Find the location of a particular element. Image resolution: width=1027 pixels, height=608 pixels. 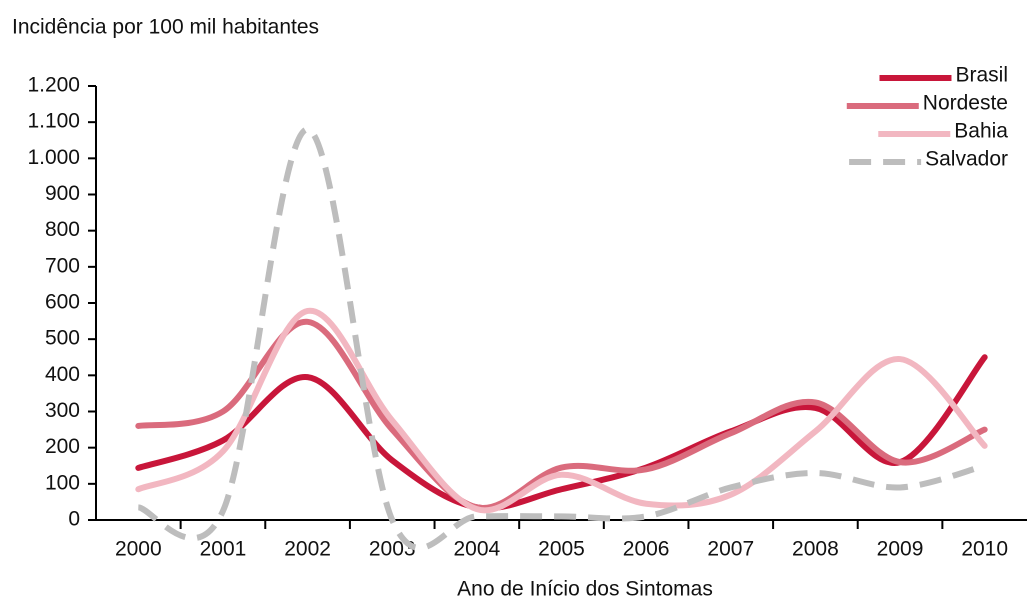

chart-title: Incidência por 100 mil habitantes is located at coordinates (165, 27).